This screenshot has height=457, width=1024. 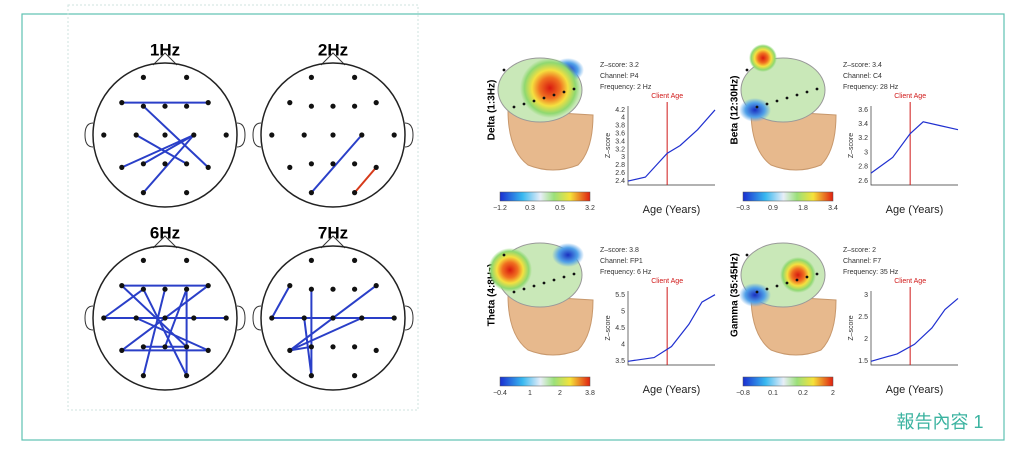 What do you see at coordinates (626, 87) in the screenshot?
I see `map-info: Frequency: 2 Hz` at bounding box center [626, 87].